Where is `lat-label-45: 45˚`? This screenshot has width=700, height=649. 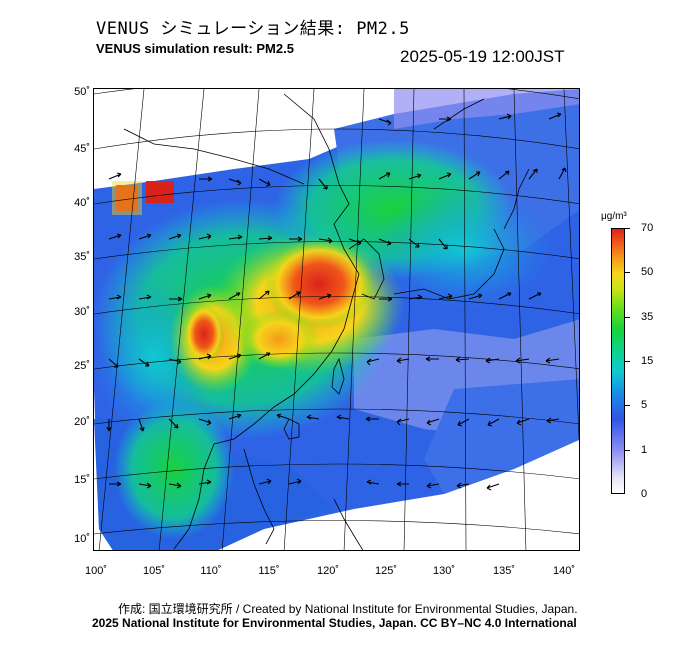
lat-label-45: 45˚ is located at coordinates (82, 149).